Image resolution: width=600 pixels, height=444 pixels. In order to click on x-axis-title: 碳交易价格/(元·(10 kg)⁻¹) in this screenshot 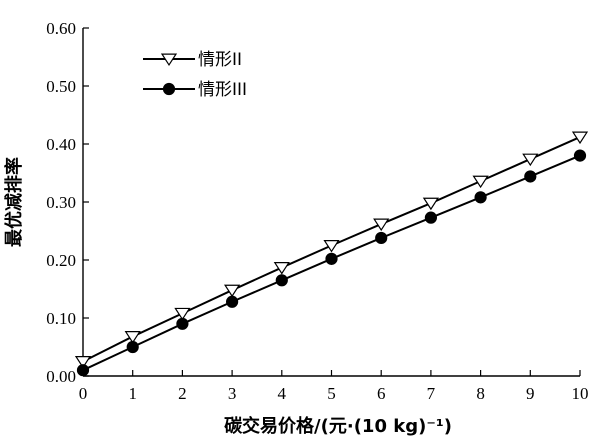, I will do `click(338, 426)`.